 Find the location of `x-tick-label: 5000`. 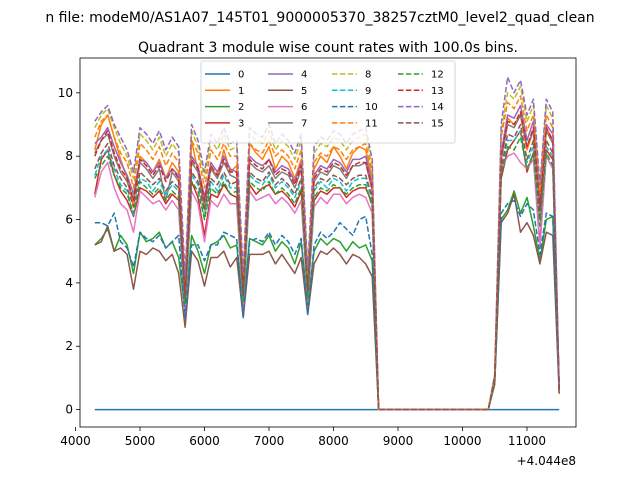

x-tick-label: 5000 is located at coordinates (140, 441).